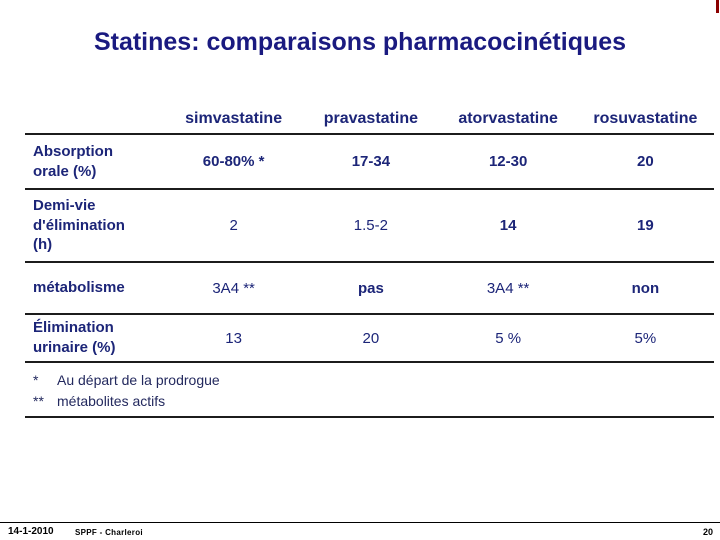 The image size is (720, 540). What do you see at coordinates (111, 401) in the screenshot?
I see `footnote-text: métabolites actifs` at bounding box center [111, 401].